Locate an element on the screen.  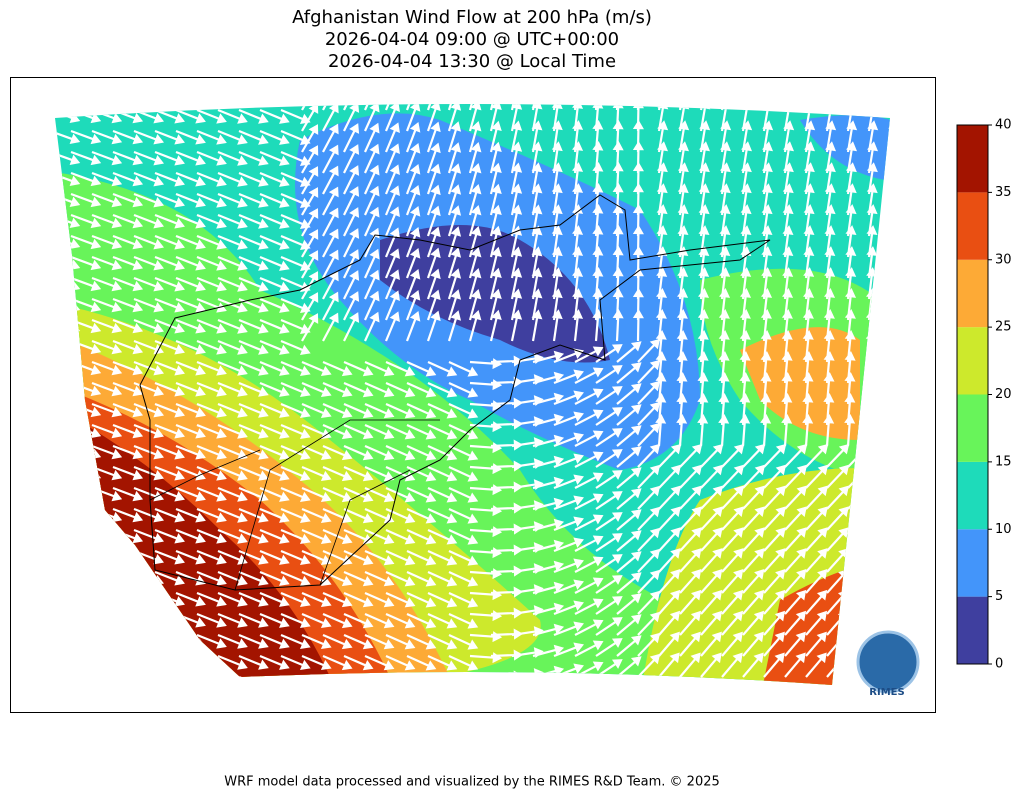
colorbar-tick-label: 10 is located at coordinates (1003, 529).